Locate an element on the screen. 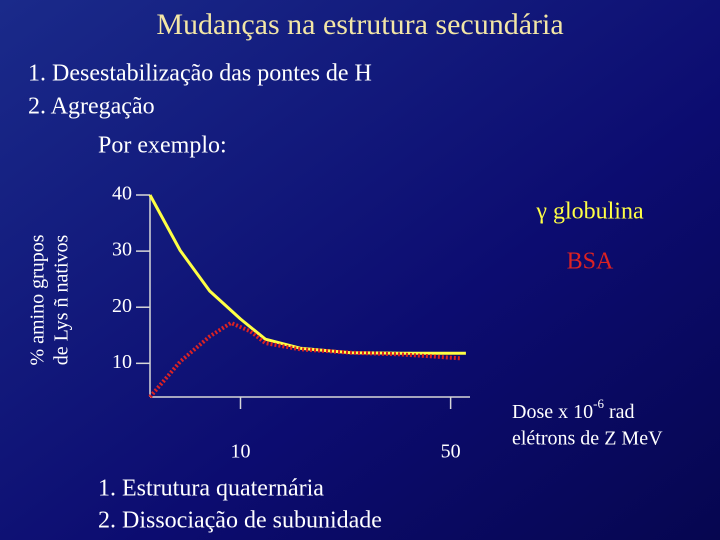 The image size is (720, 540). y-axis-label: % amino grupos de Lys ñ nativos is located at coordinates (50, 299).